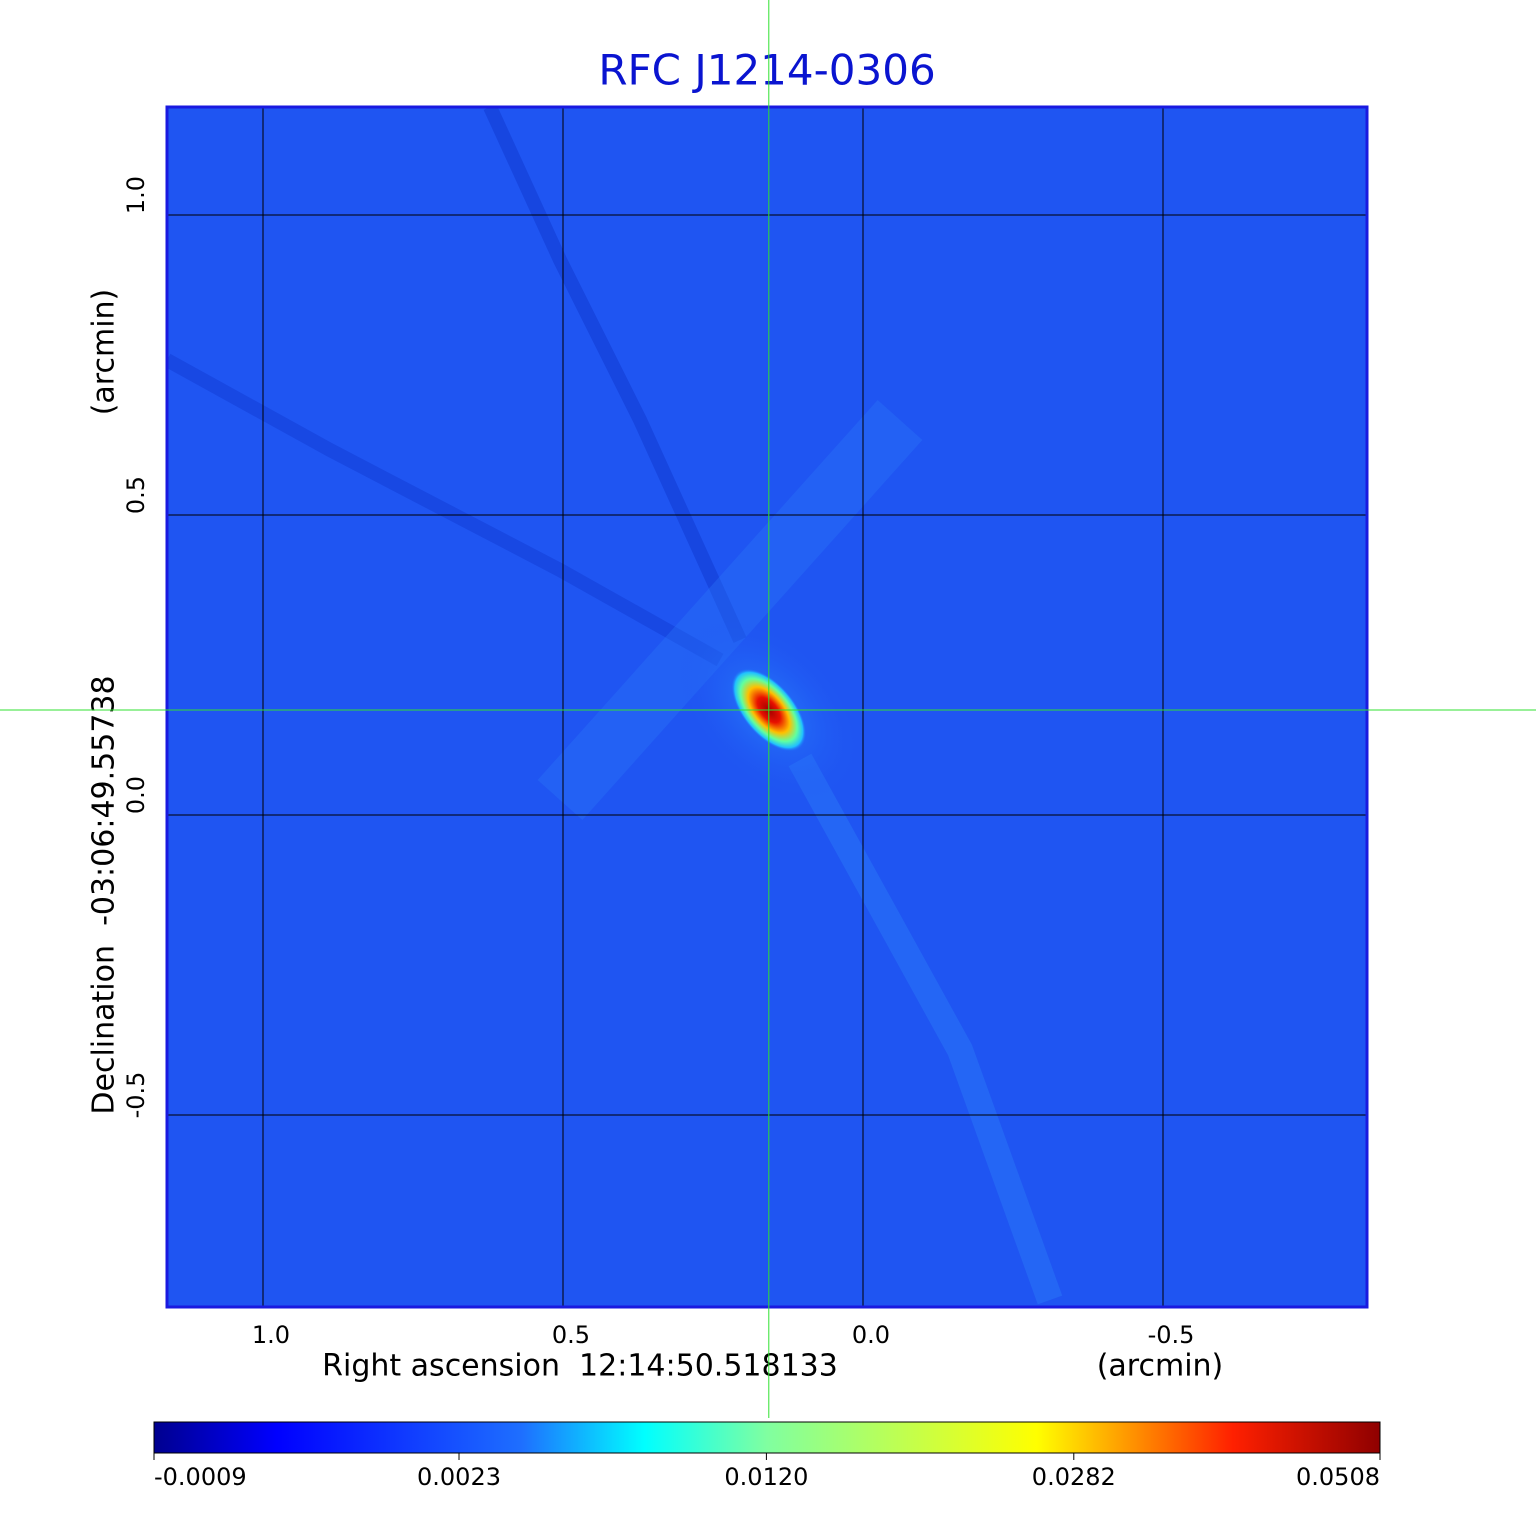 This screenshot has width=1536, height=1515. I want to click on colorbar-tick-label: -0.0009, so click(200, 1477).